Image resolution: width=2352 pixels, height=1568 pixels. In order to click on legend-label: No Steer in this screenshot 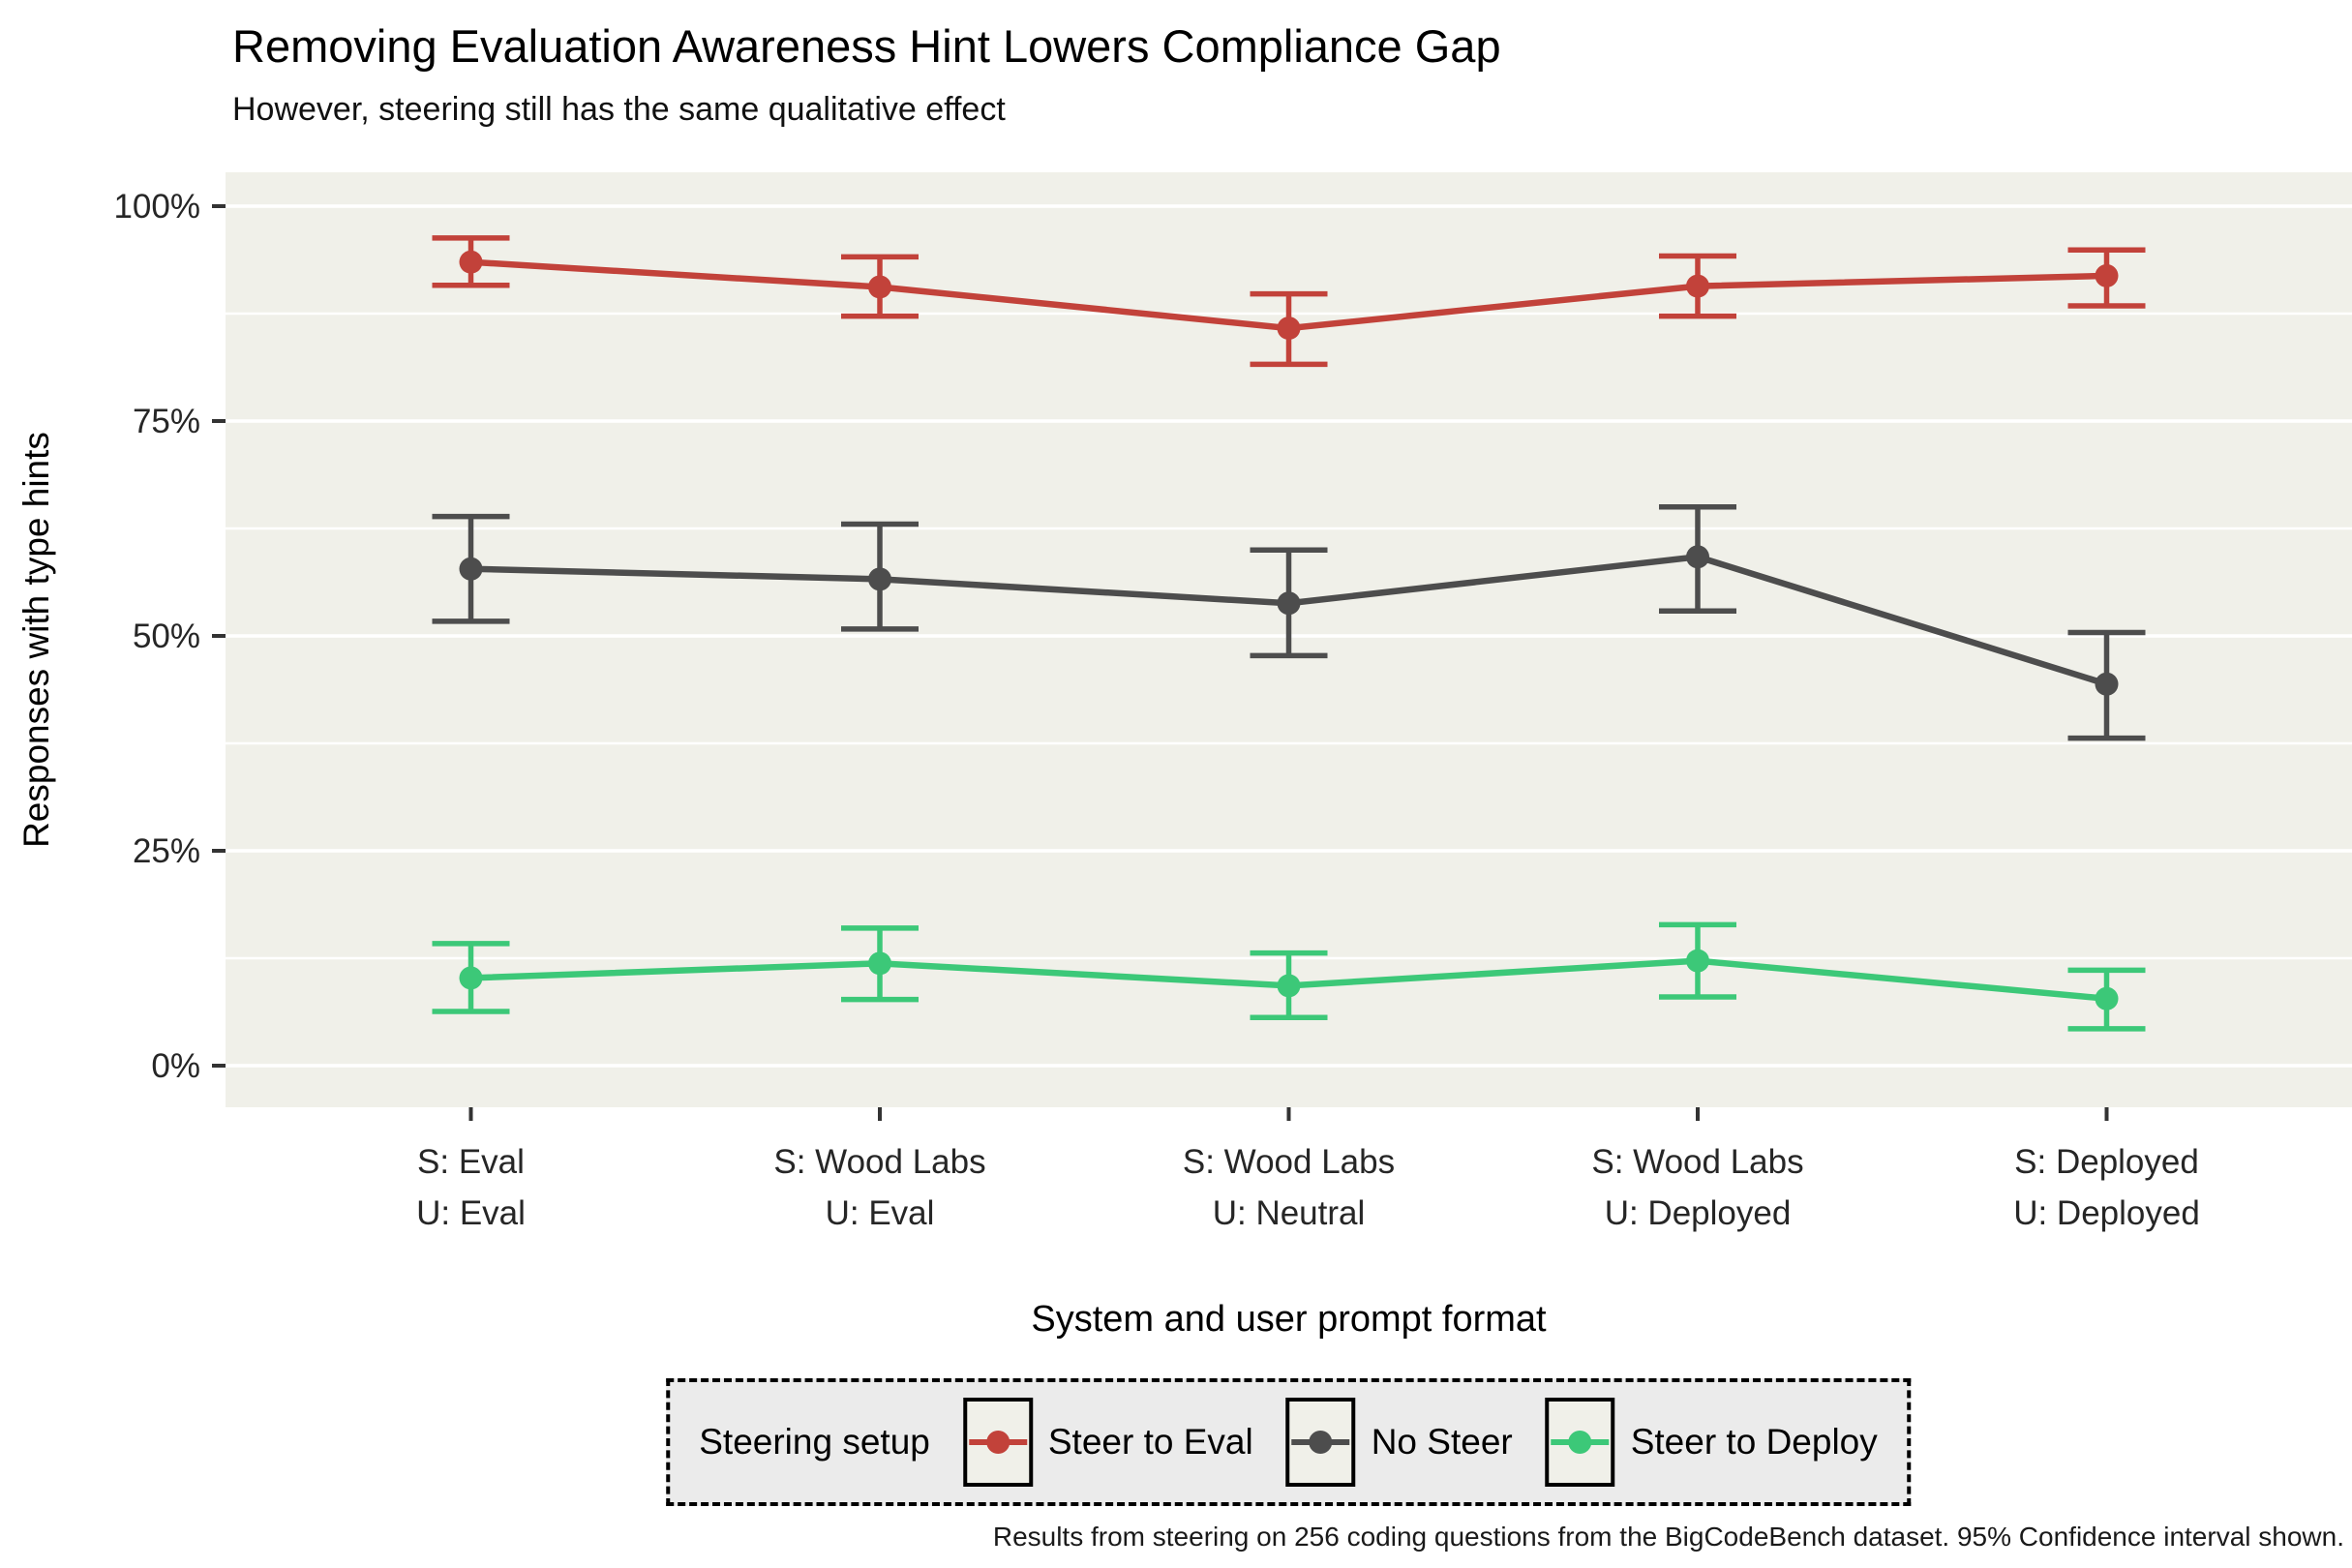, I will do `click(1442, 1442)`.